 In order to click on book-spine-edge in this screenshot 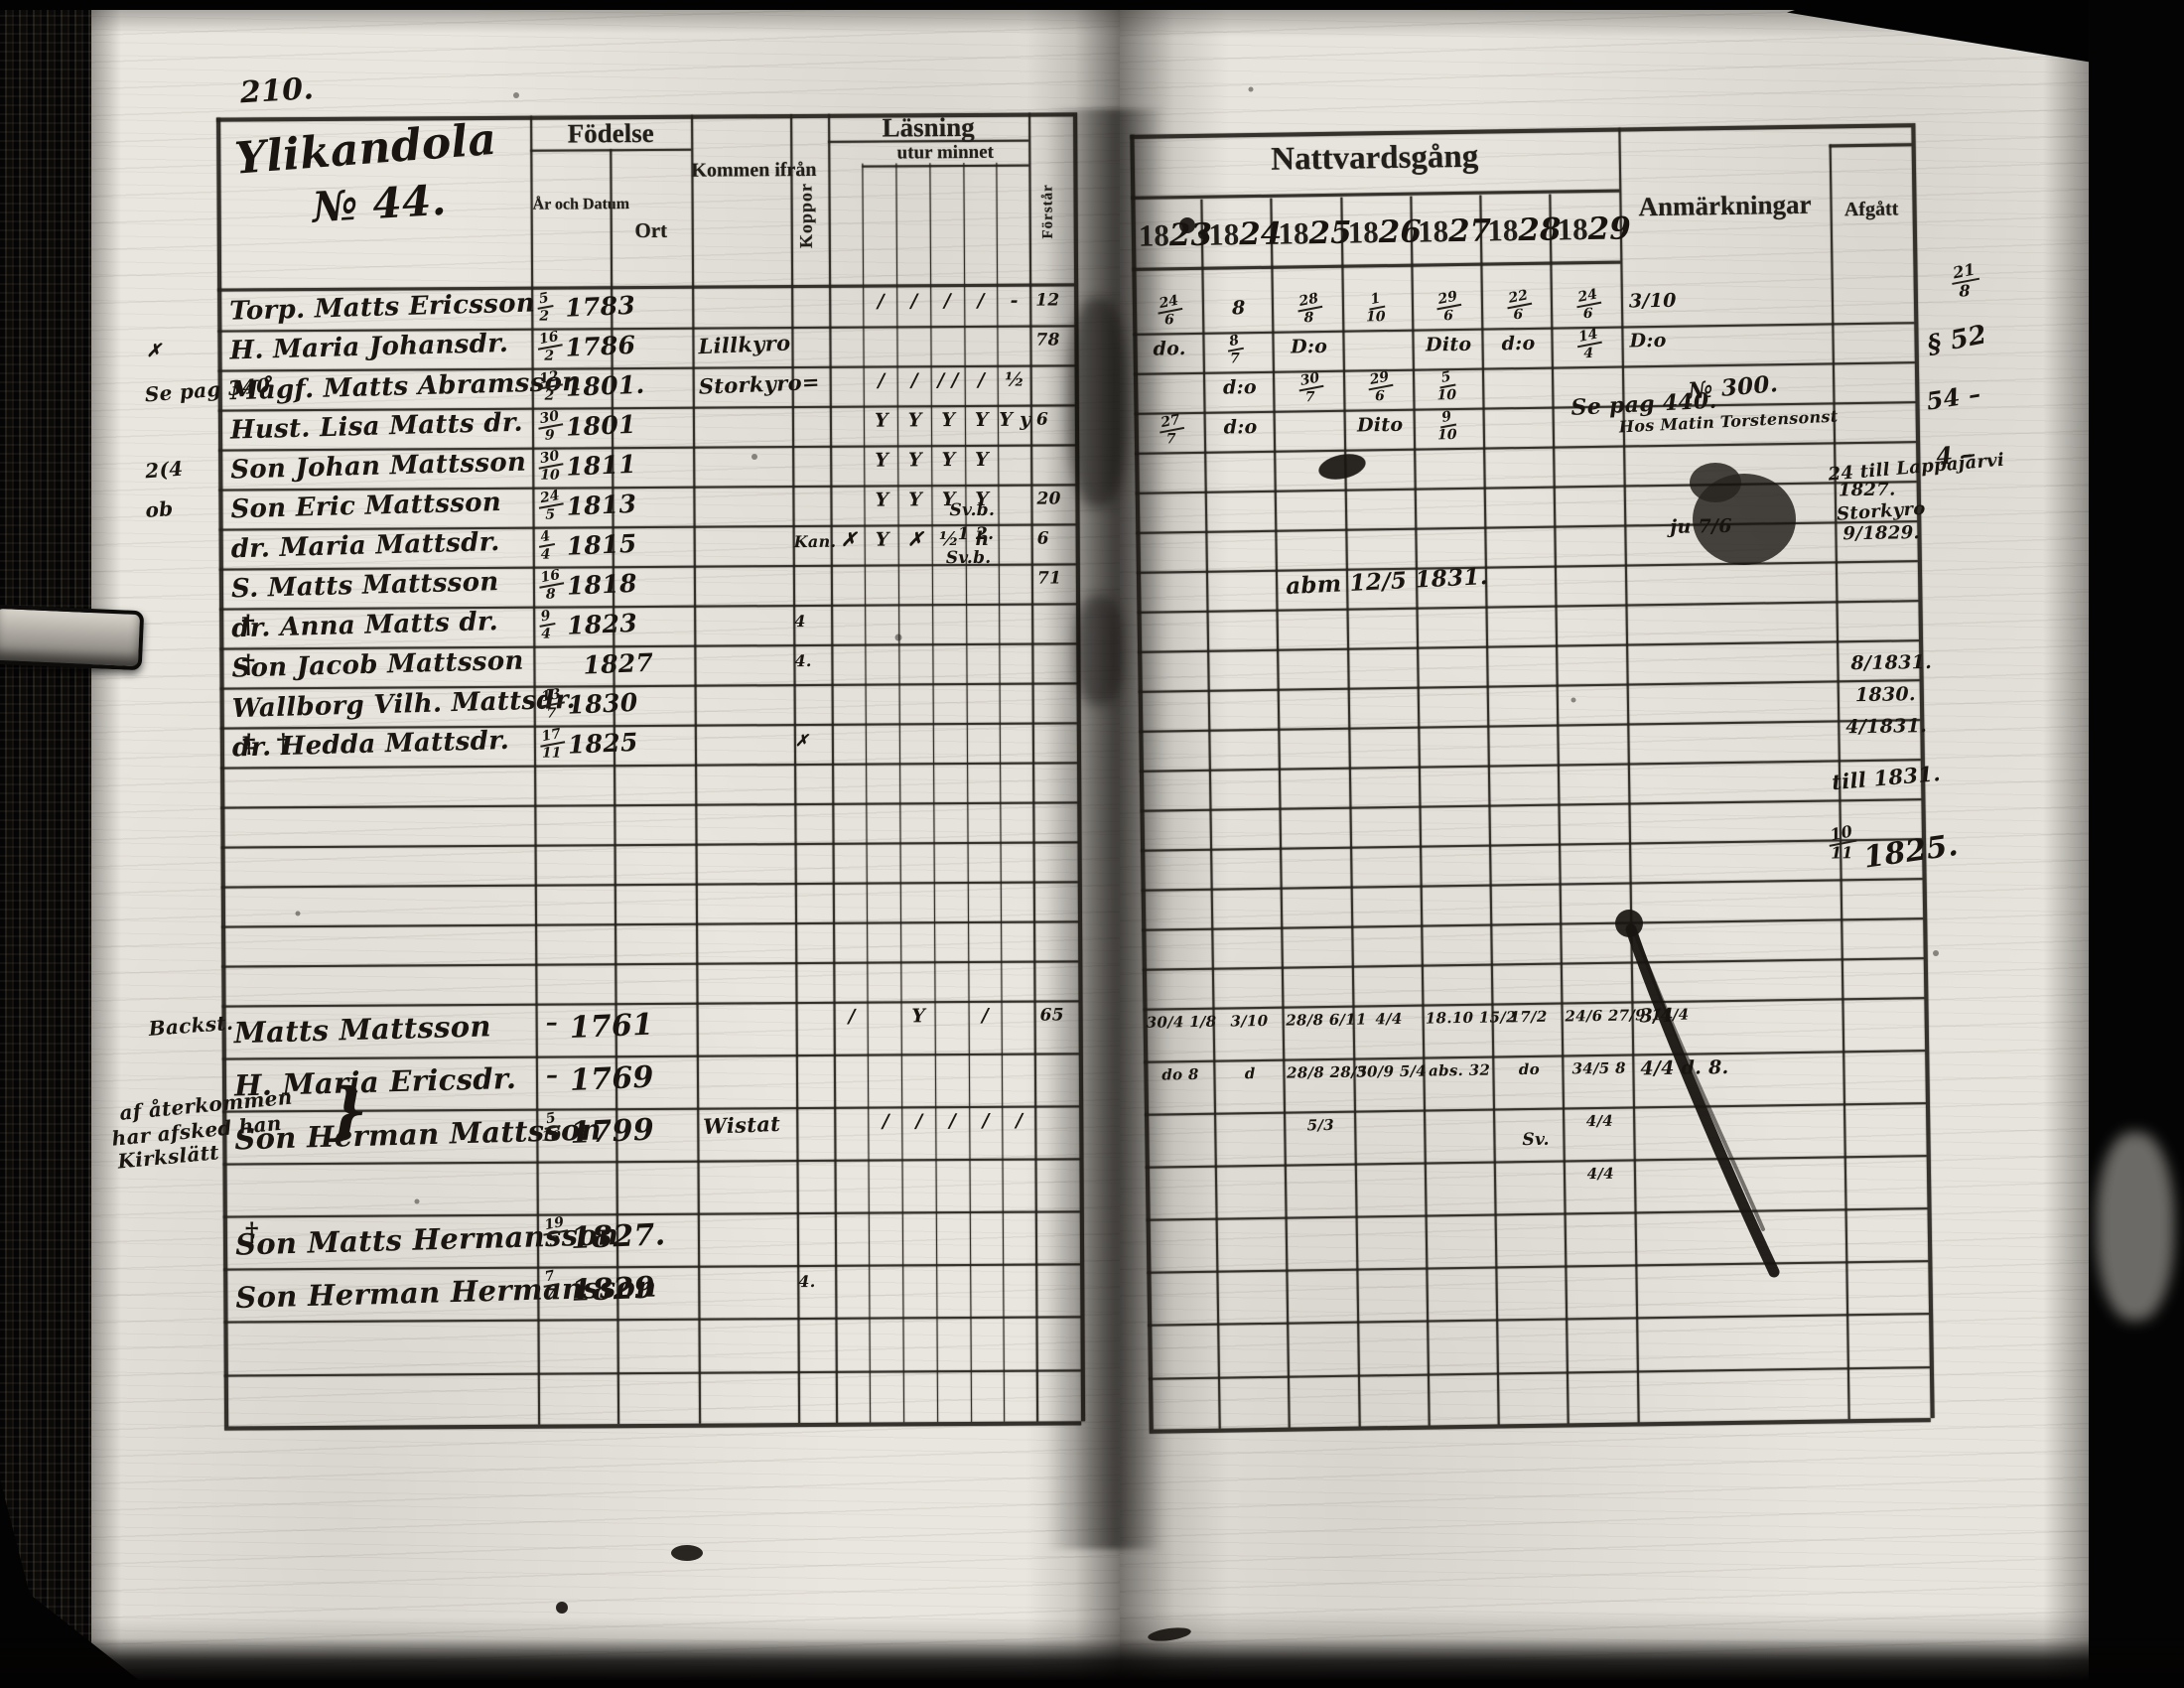, I will do `click(45, 844)`.